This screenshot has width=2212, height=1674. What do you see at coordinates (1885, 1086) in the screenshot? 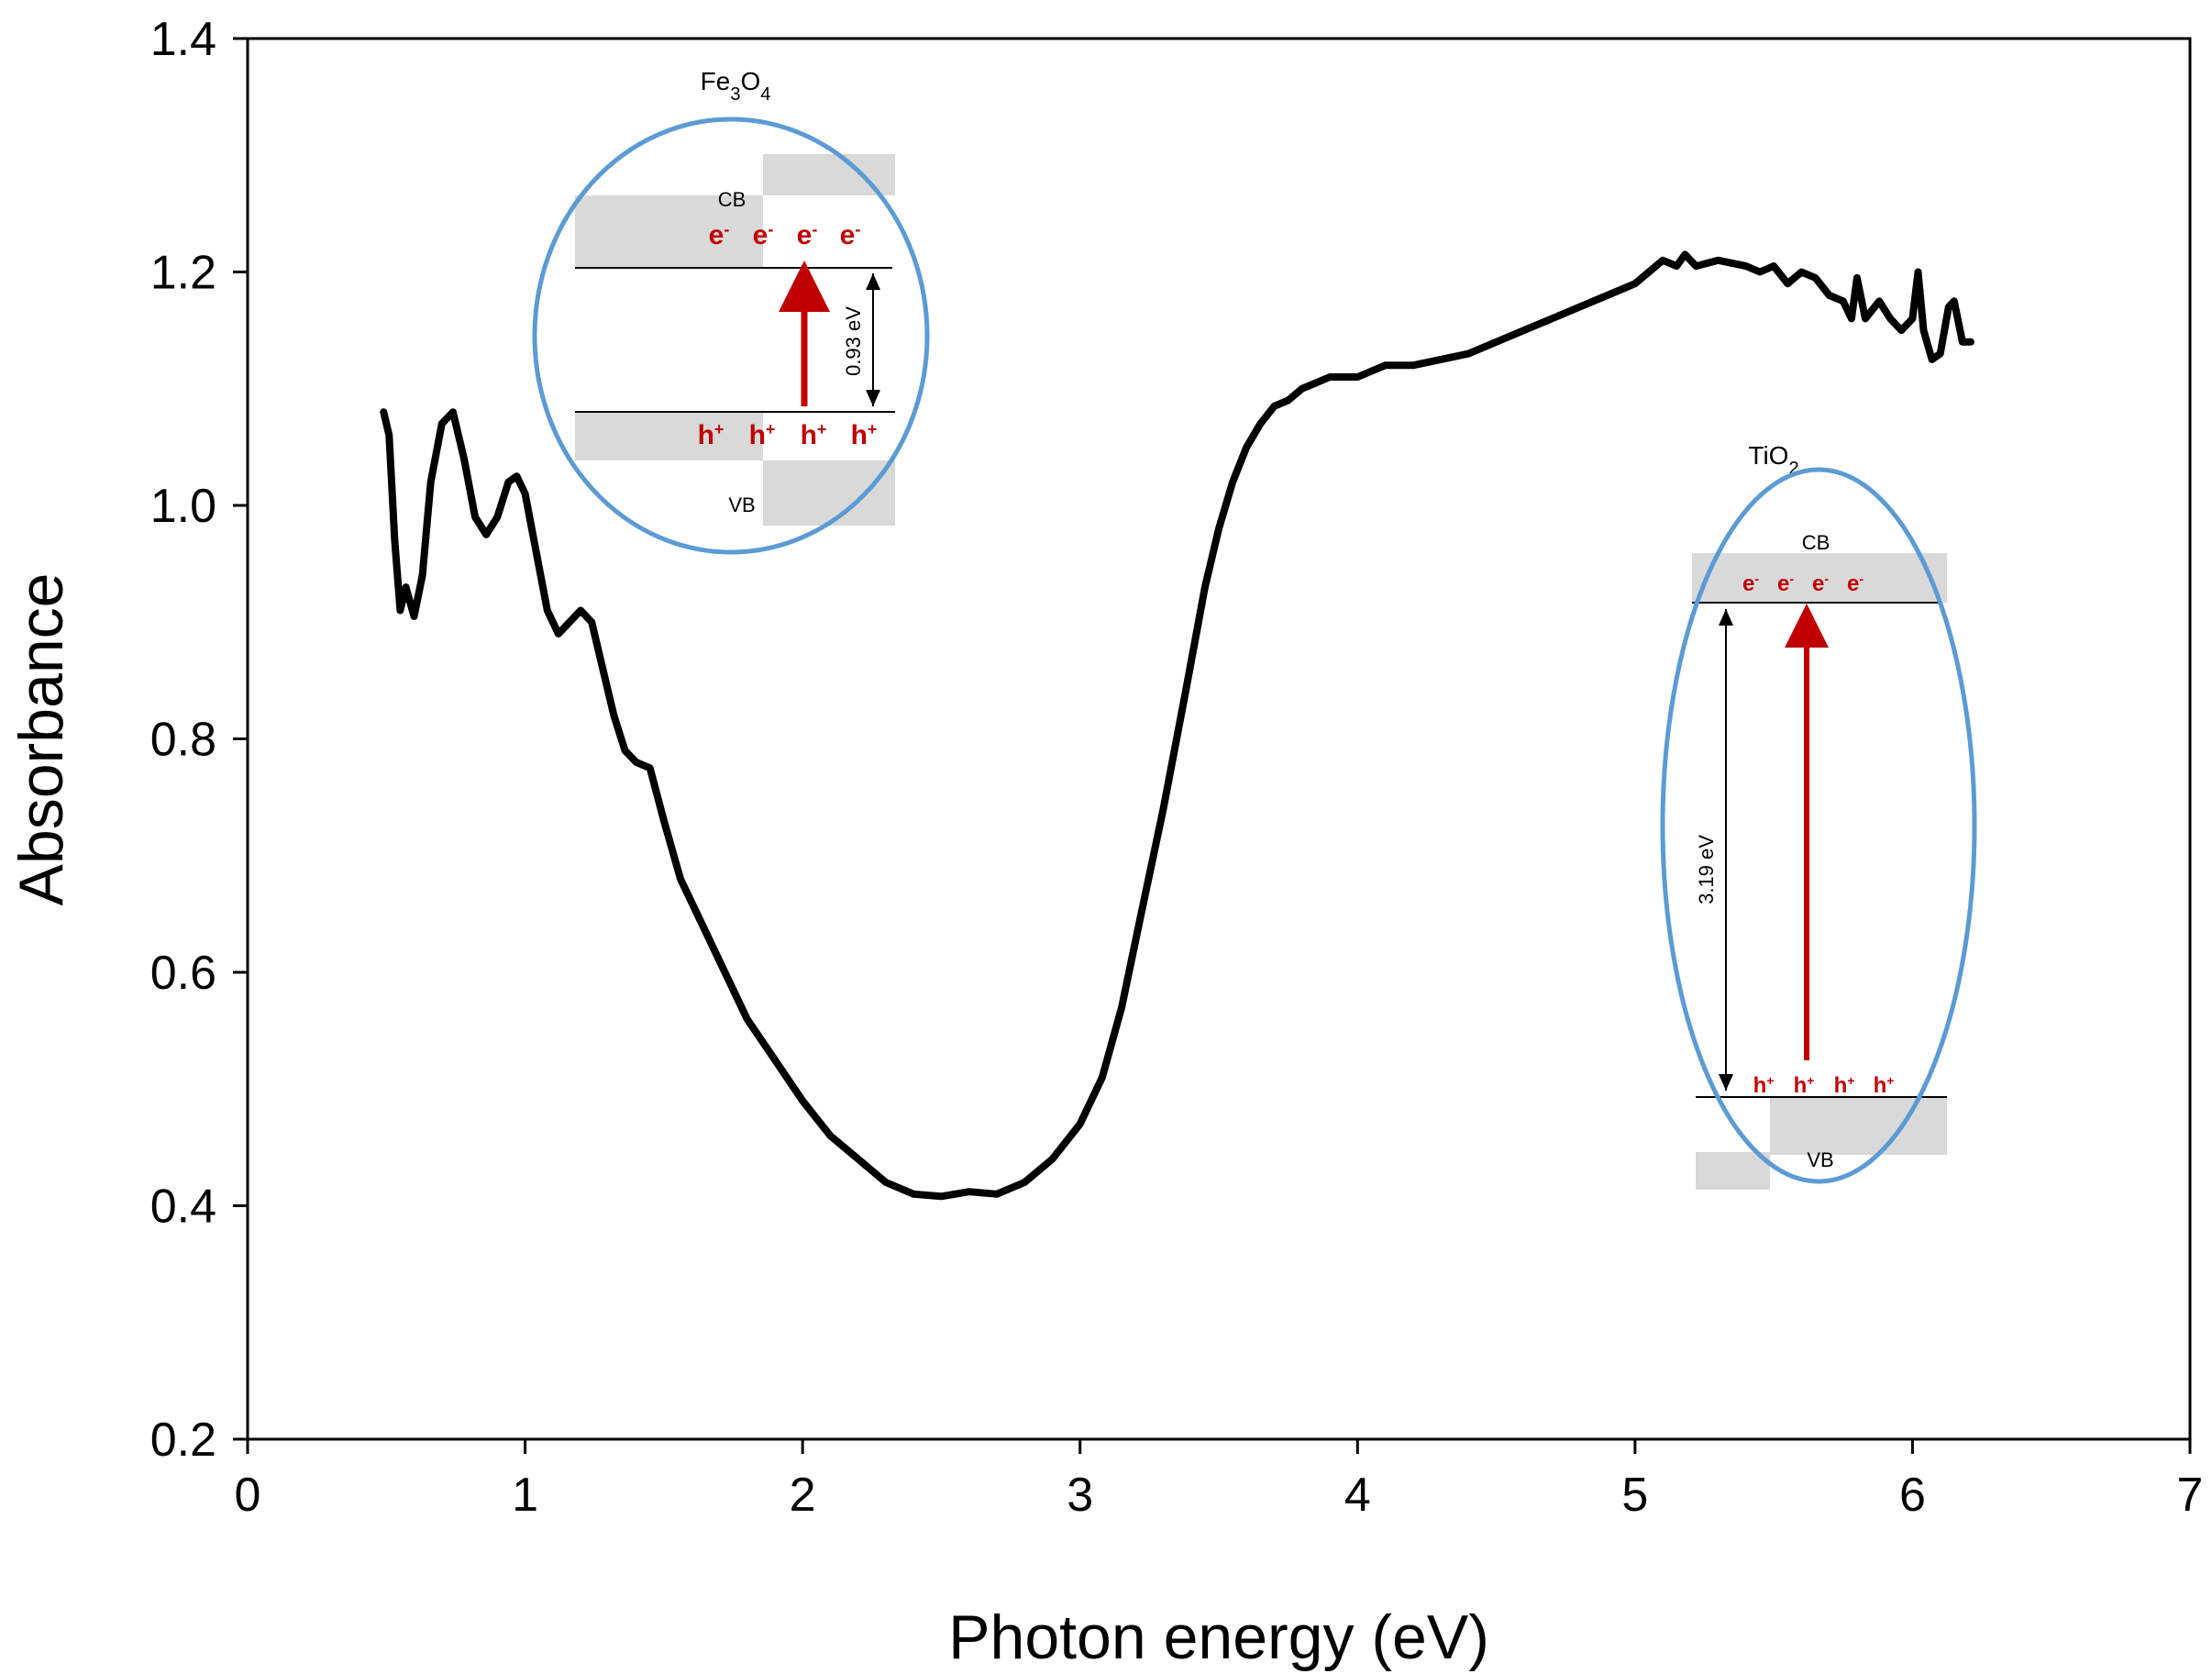
I see `tio2-hole-3: h+` at bounding box center [1885, 1086].